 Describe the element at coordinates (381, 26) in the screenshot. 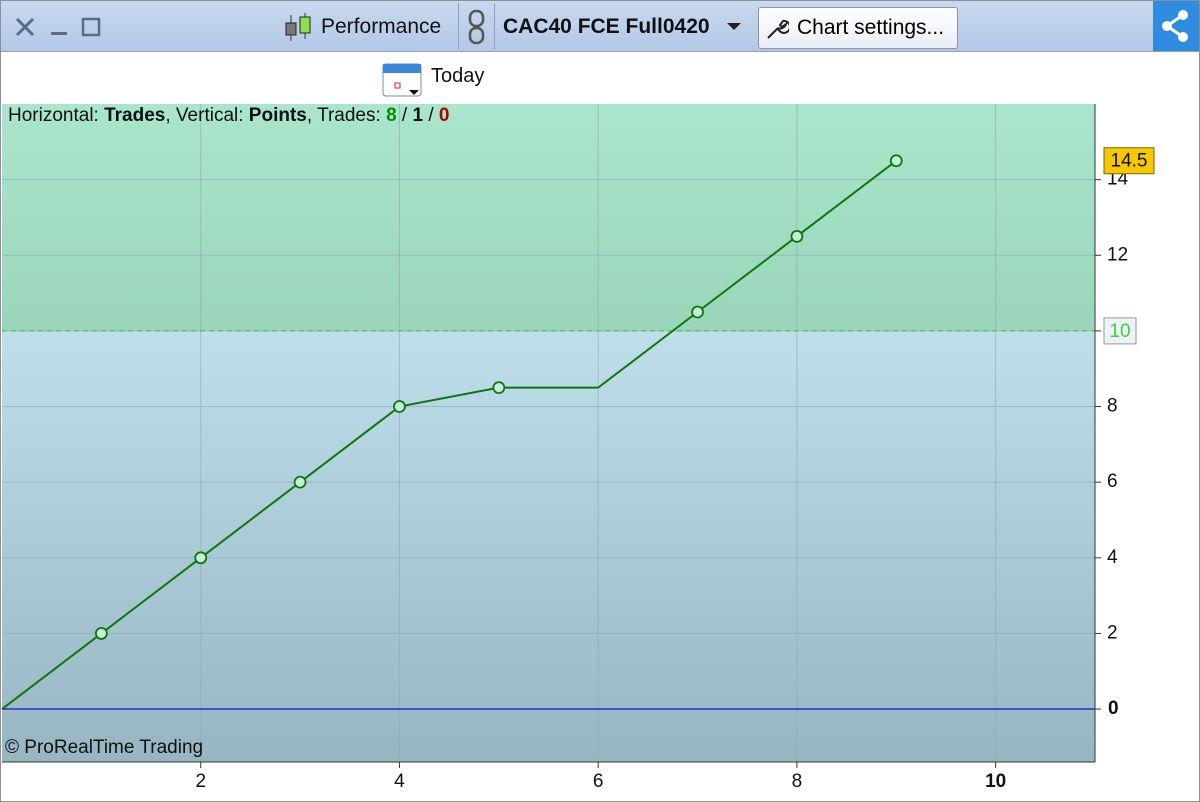

I see `performance-label: Performance` at that location.